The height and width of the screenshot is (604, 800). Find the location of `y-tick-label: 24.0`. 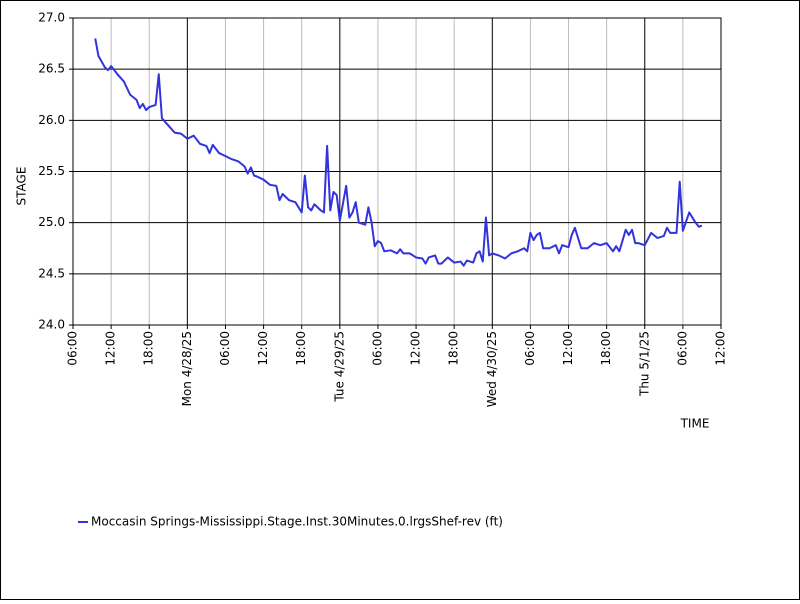

y-tick-label: 24.0 is located at coordinates (51, 325).